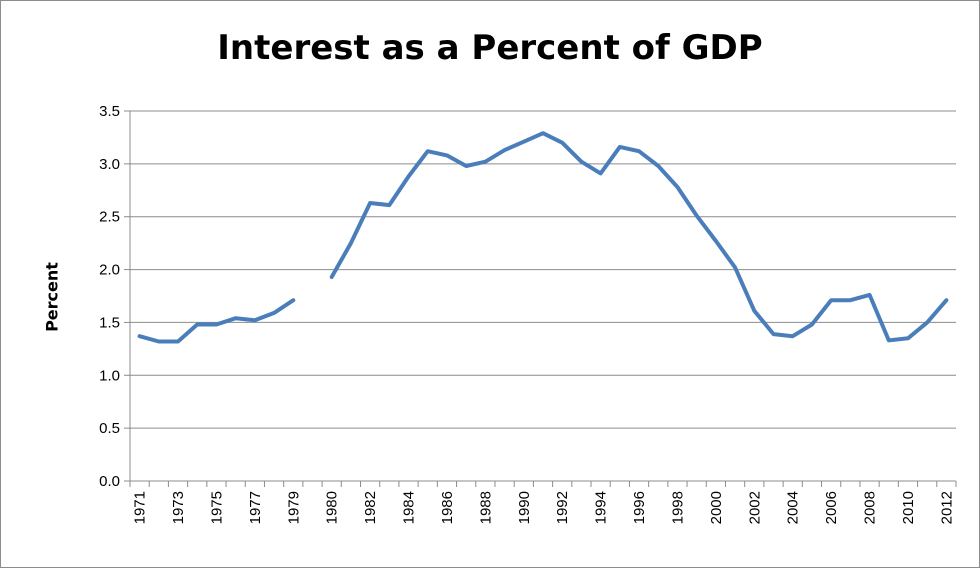 The width and height of the screenshot is (980, 568). I want to click on y-tick-label: 1.5, so click(109, 322).